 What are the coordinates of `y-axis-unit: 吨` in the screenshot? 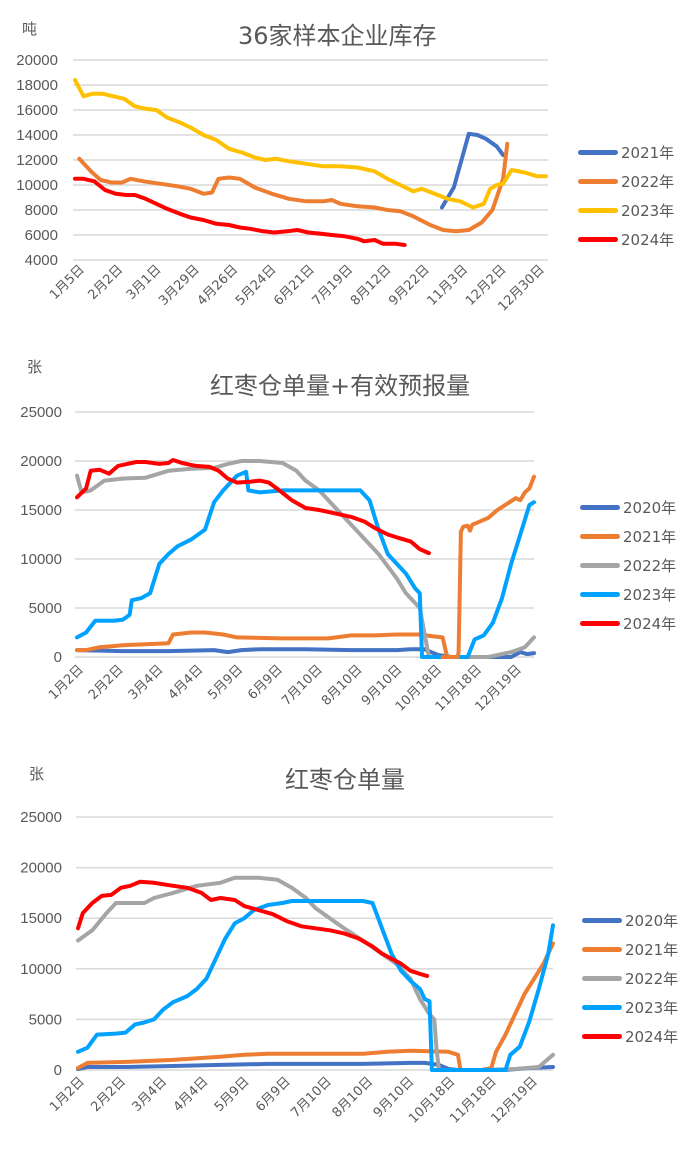 It's located at (30, 29).